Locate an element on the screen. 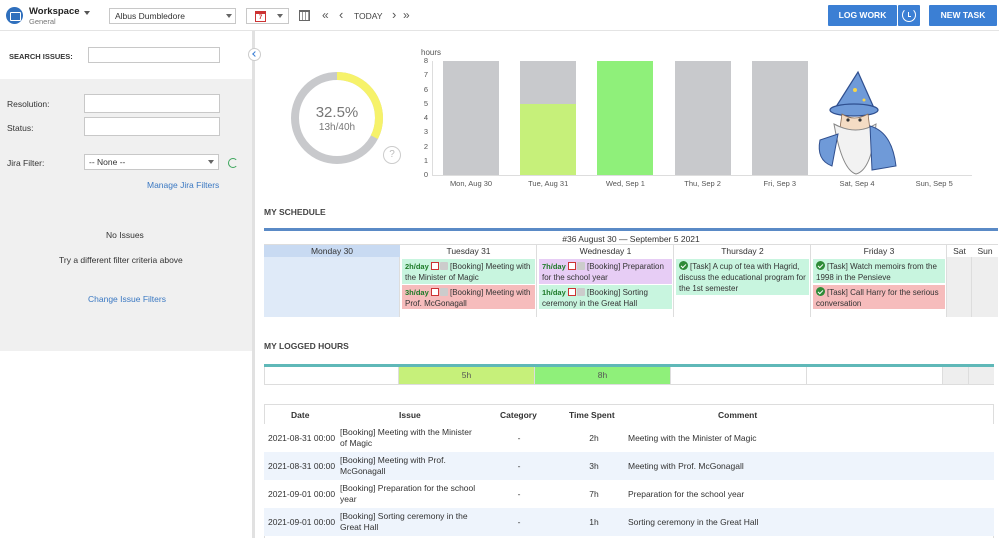  col-header-date: Date is located at coordinates (300, 415).